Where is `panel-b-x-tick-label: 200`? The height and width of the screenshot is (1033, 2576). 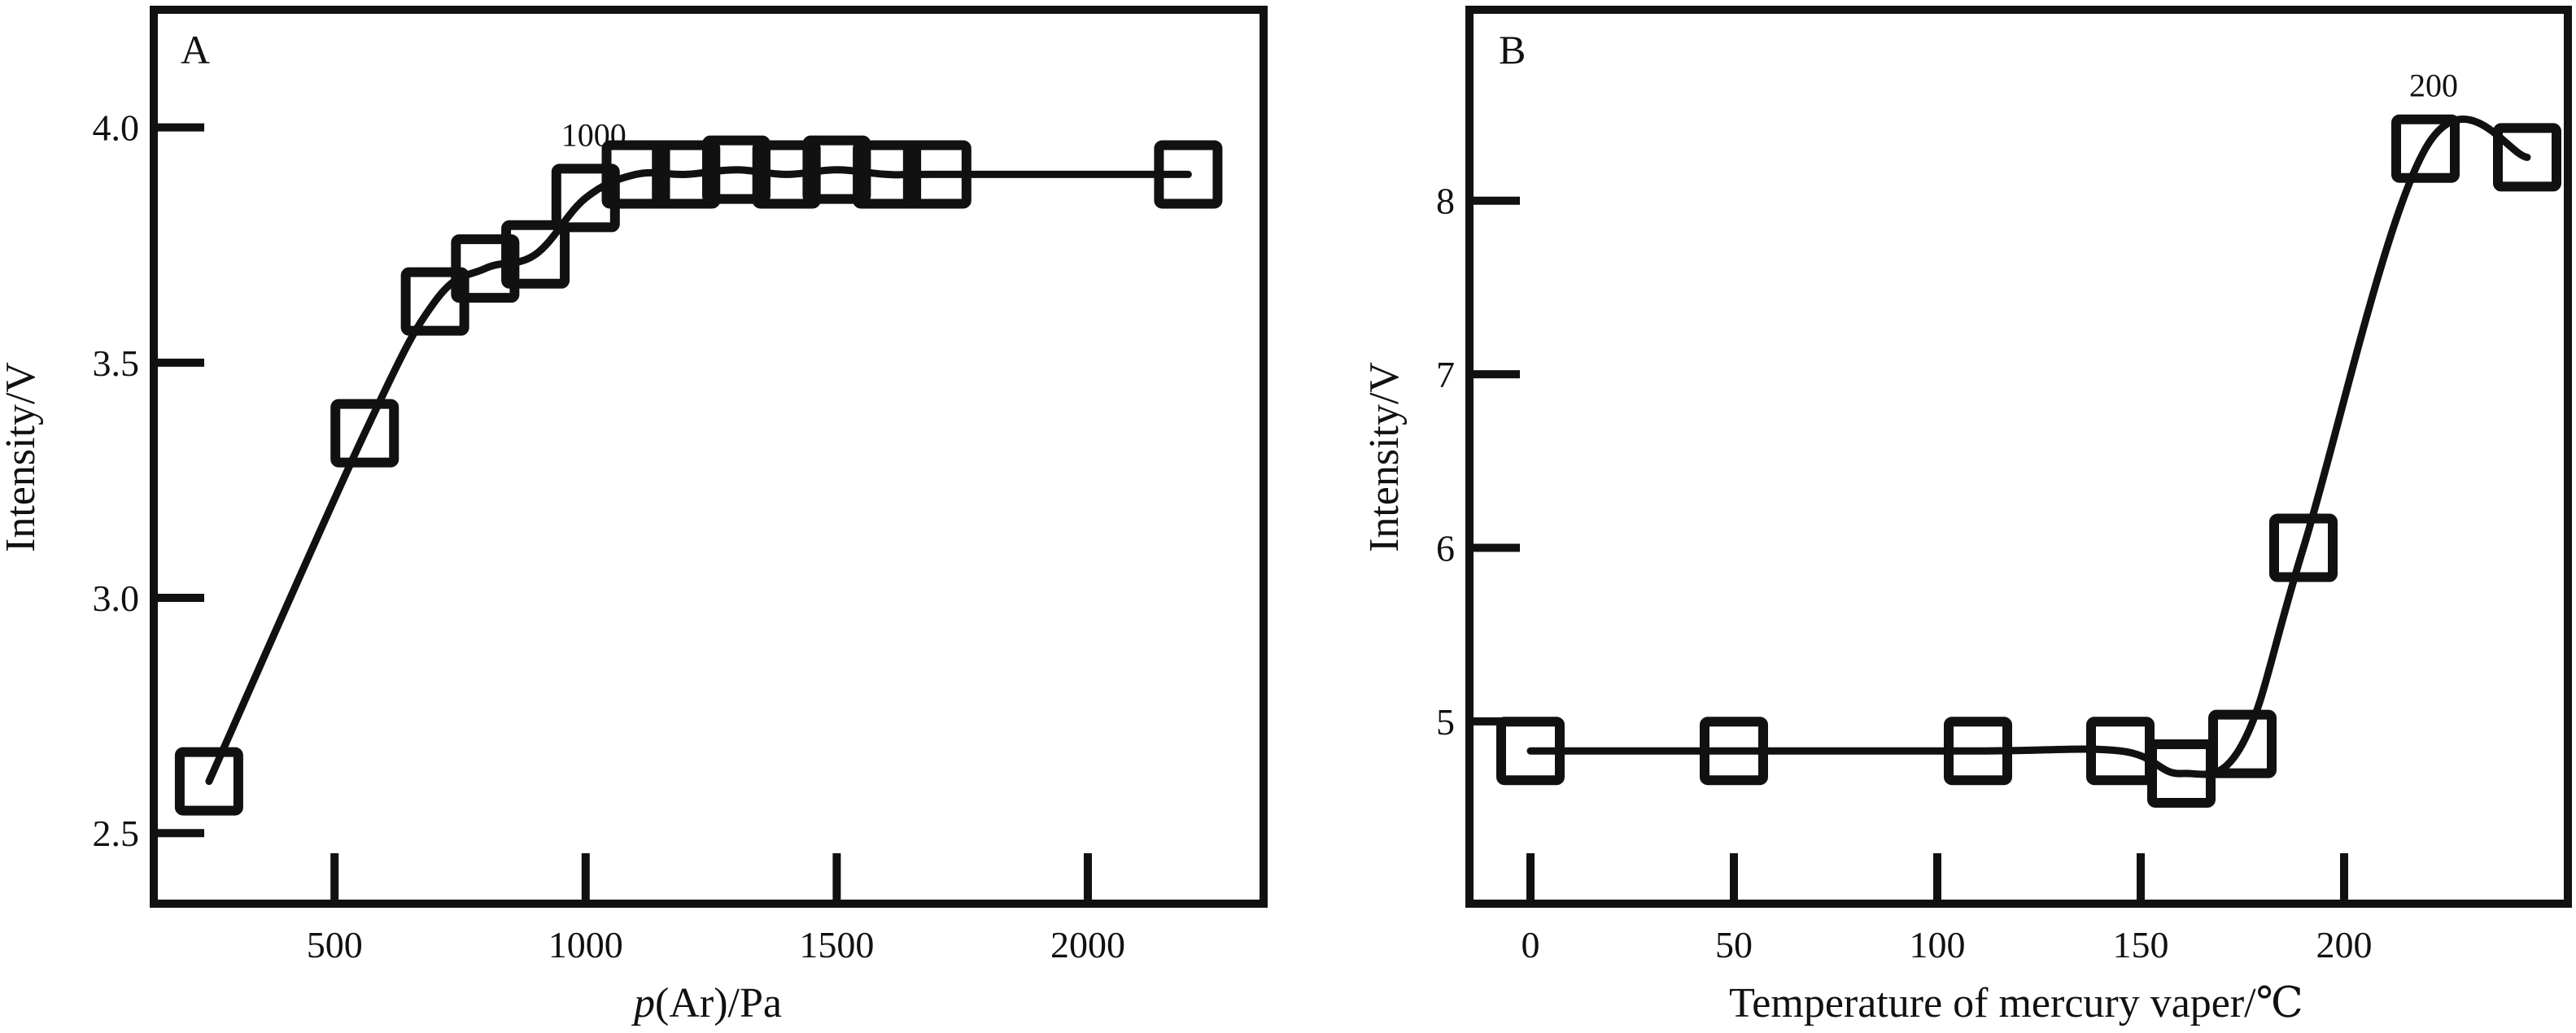
panel-b-x-tick-label: 200 is located at coordinates (2344, 944).